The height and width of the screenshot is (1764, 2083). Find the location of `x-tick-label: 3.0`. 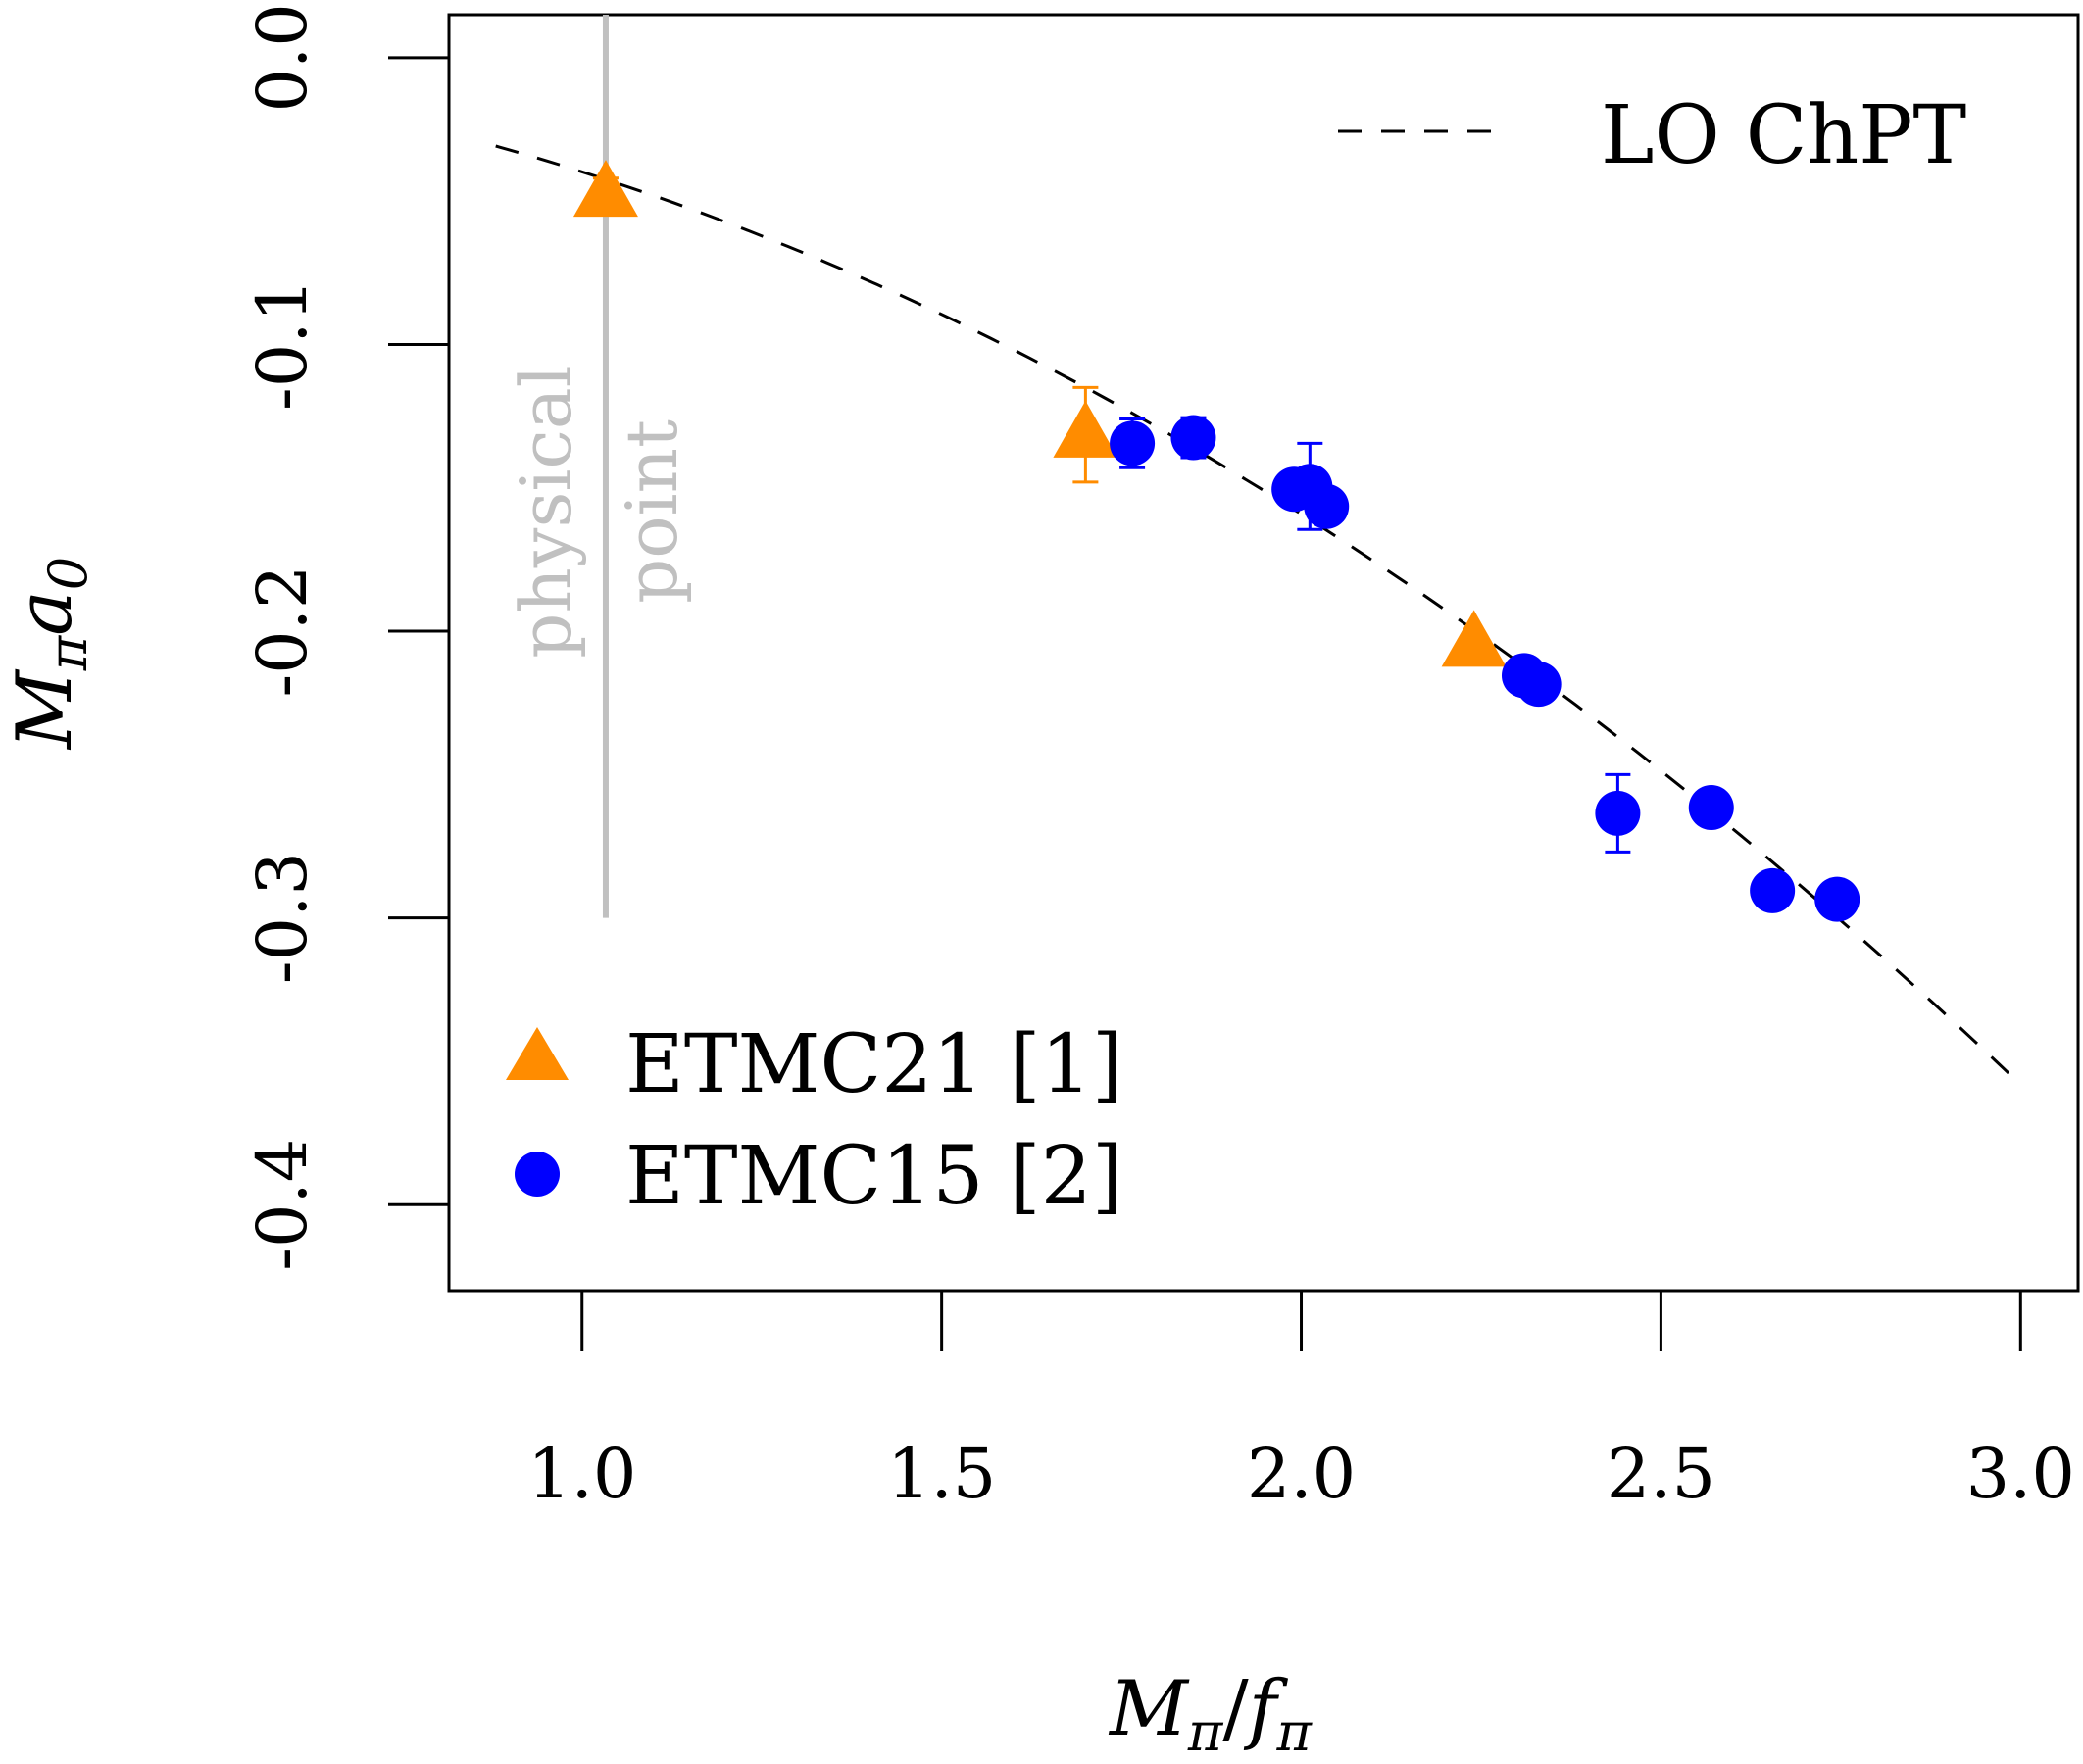

x-tick-label: 3.0 is located at coordinates (2020, 1474).